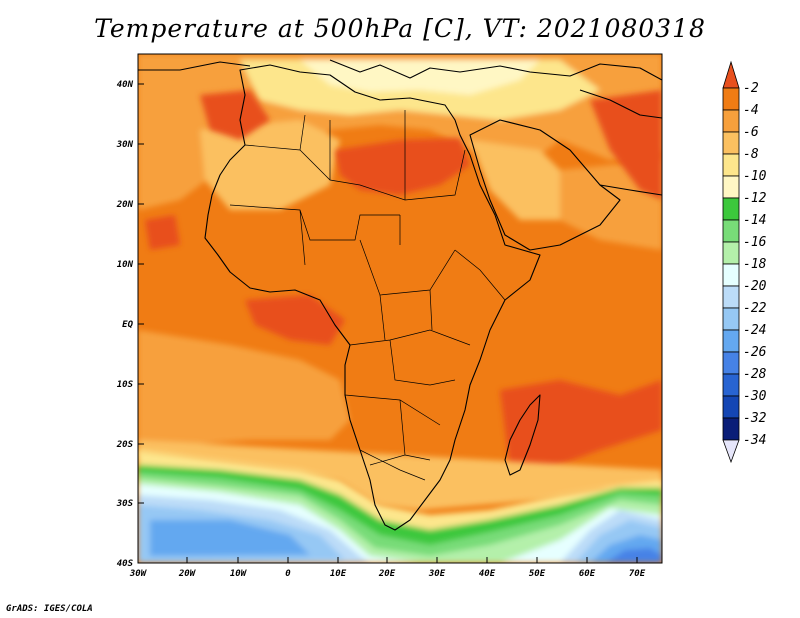 Image resolution: width=800 pixels, height=618 pixels. I want to click on colorbar-label: -4, so click(751, 110).